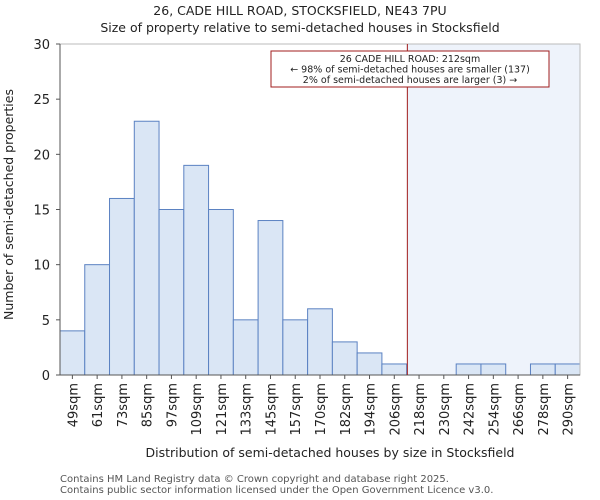 The image size is (600, 500). What do you see at coordinates (8, 204) in the screenshot?
I see `y-axis-title: Number of semi-detached properties` at bounding box center [8, 204].